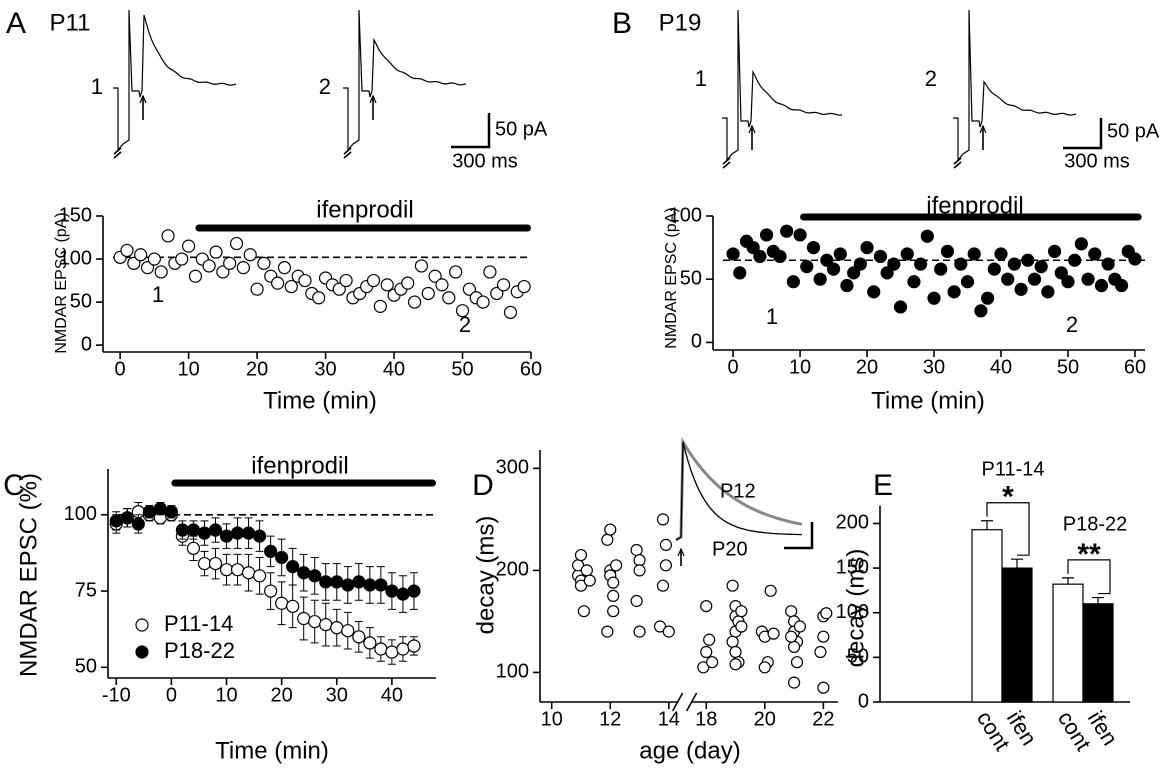 This screenshot has height=775, width=1170. I want to click on x-tick-label: 22, so click(823, 719).